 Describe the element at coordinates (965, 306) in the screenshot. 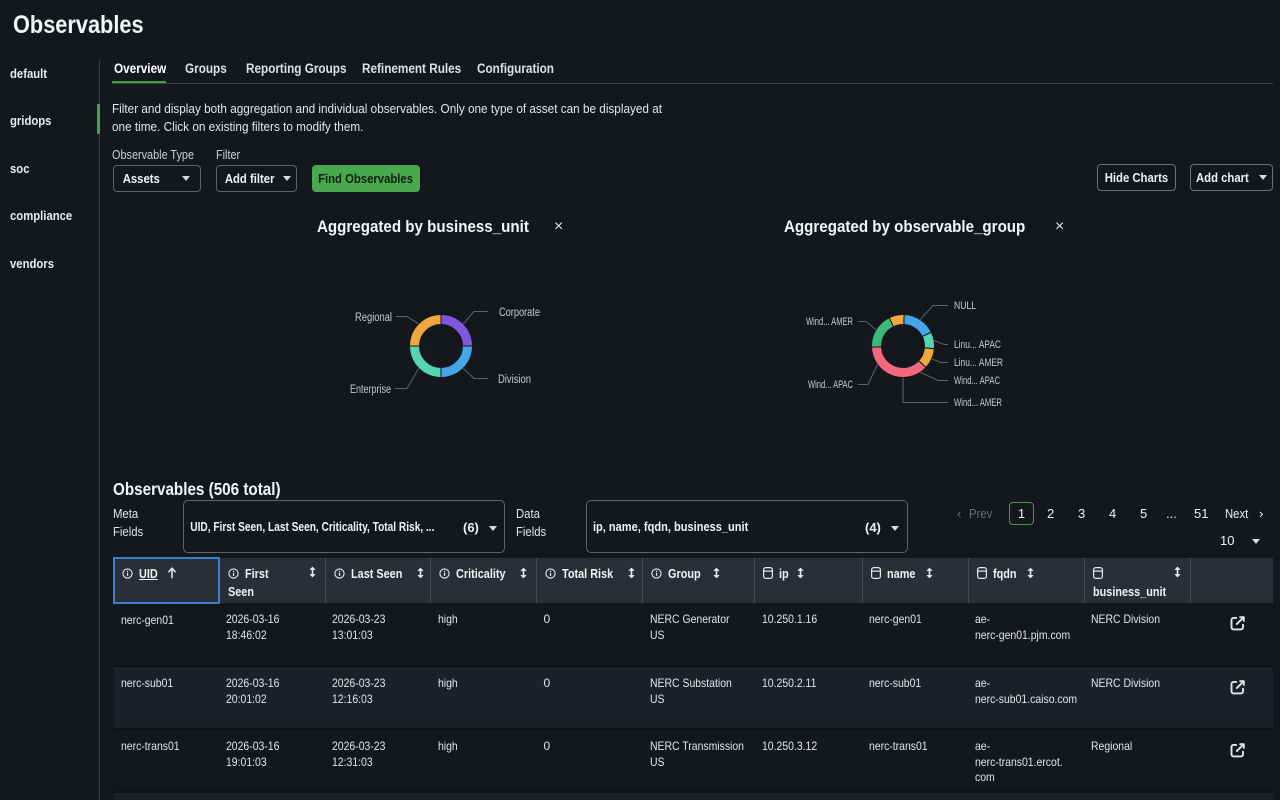

I see `svg-text: NULL` at that location.